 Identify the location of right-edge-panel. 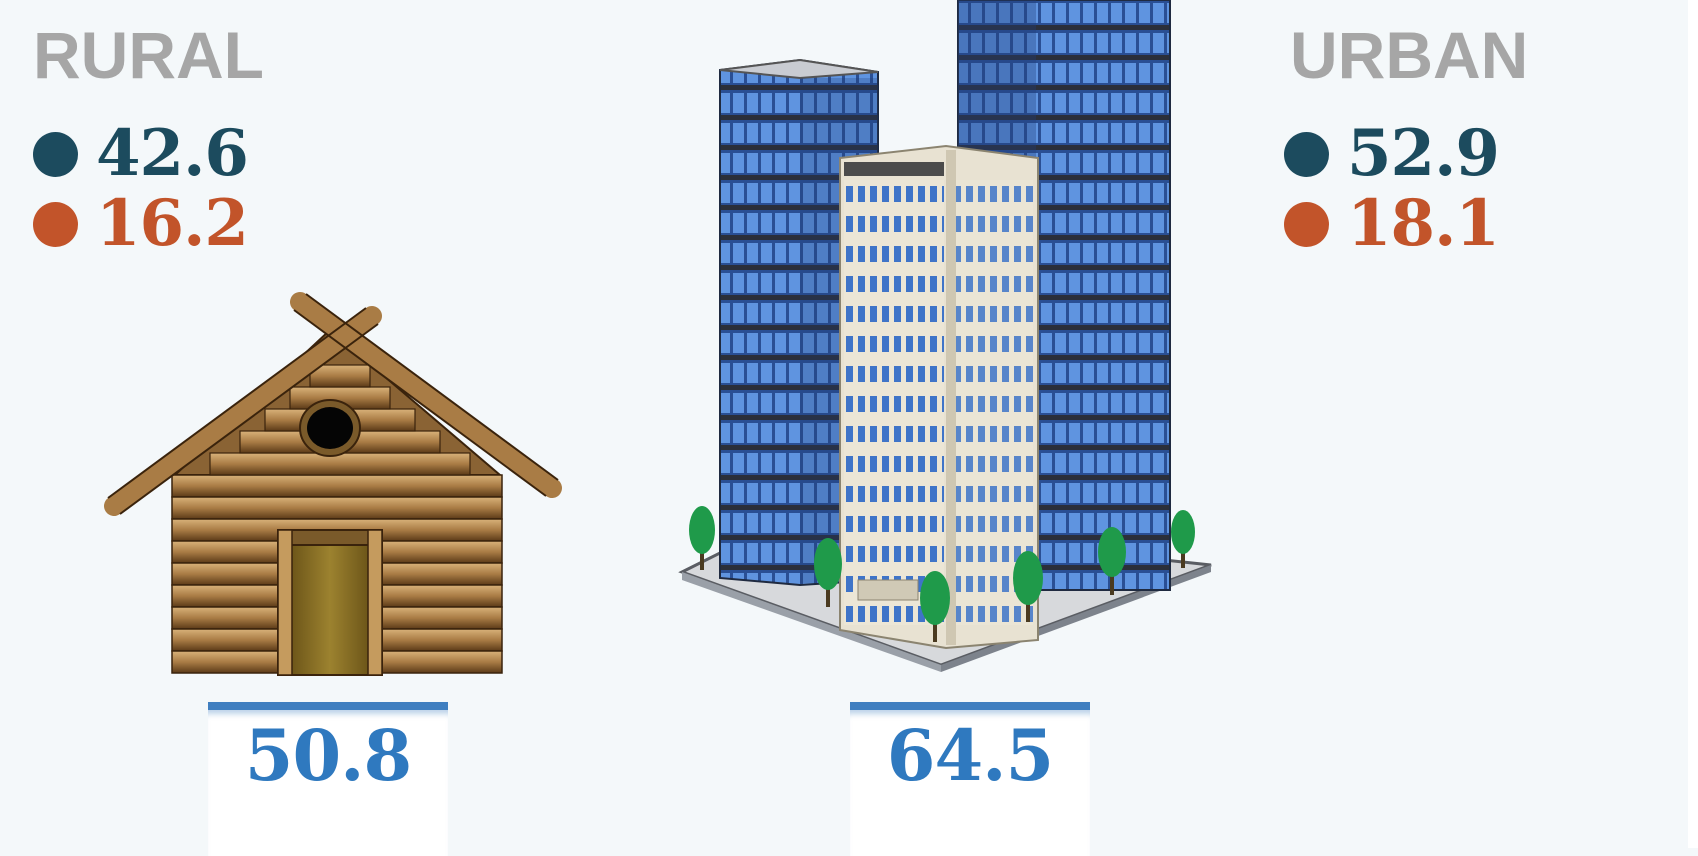
(1693, 424).